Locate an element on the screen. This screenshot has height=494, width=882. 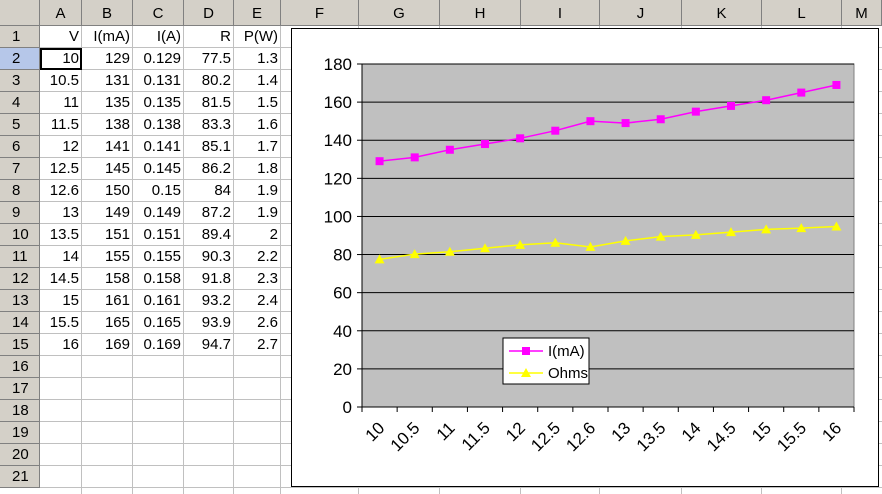
table-cell: 0.129 is located at coordinates (162, 58).